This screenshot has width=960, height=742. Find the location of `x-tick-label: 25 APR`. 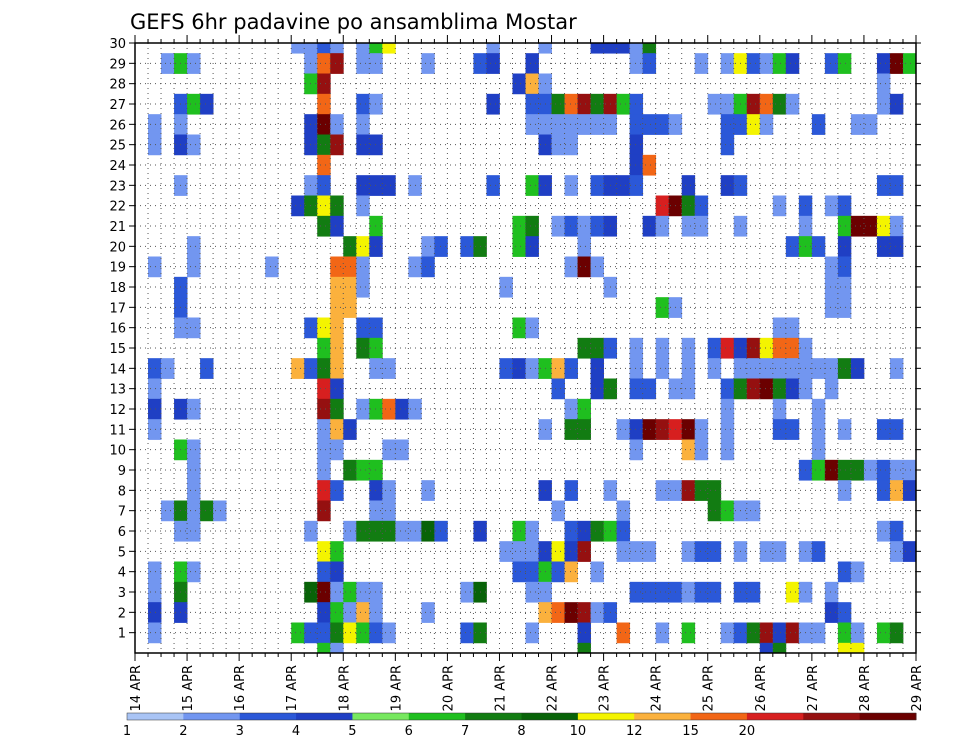

x-tick-label: 25 APR is located at coordinates (709, 688).